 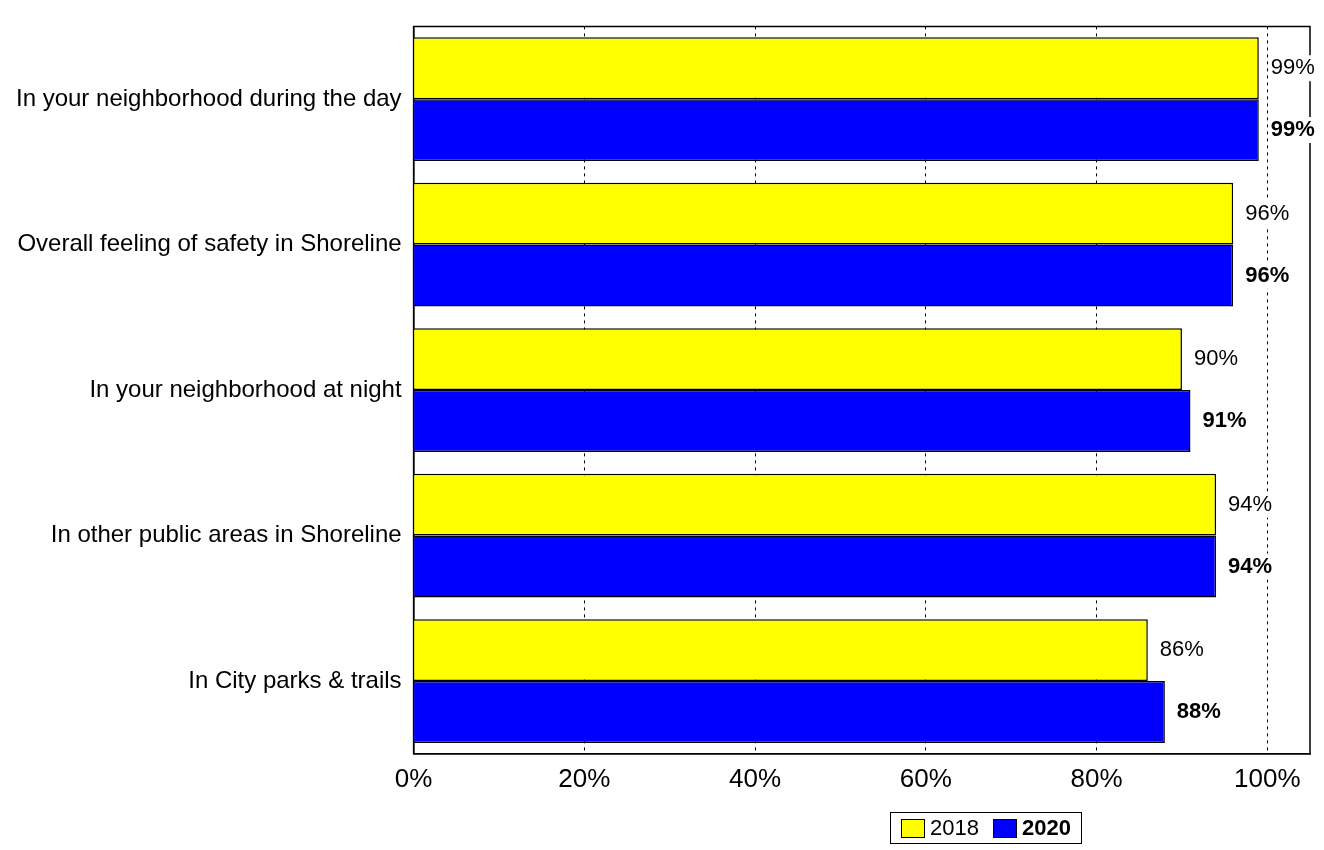 I want to click on legend-label: 2020, so click(x=1046, y=828).